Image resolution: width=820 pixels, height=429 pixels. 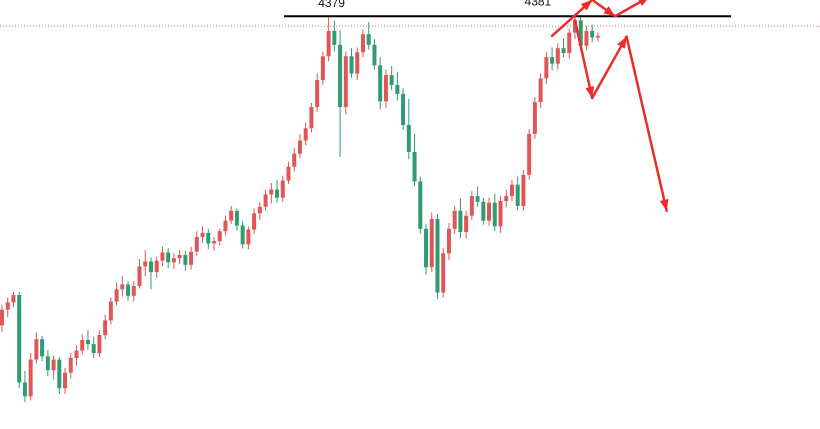 I want to click on scenario-arrows-group, so click(x=609, y=106).